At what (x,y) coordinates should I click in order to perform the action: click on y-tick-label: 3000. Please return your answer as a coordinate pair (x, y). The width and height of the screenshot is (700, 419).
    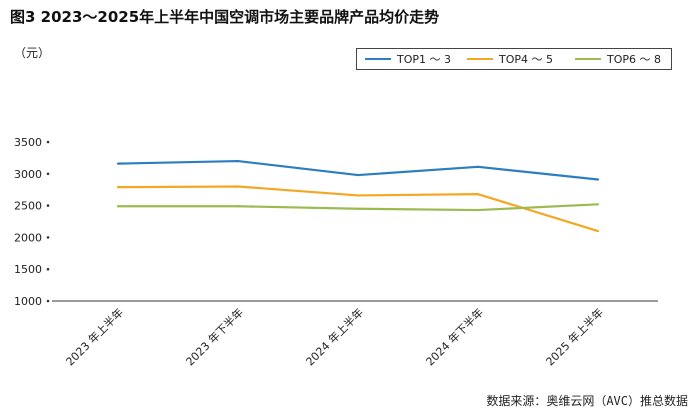
    Looking at the image, I should click on (28, 174).